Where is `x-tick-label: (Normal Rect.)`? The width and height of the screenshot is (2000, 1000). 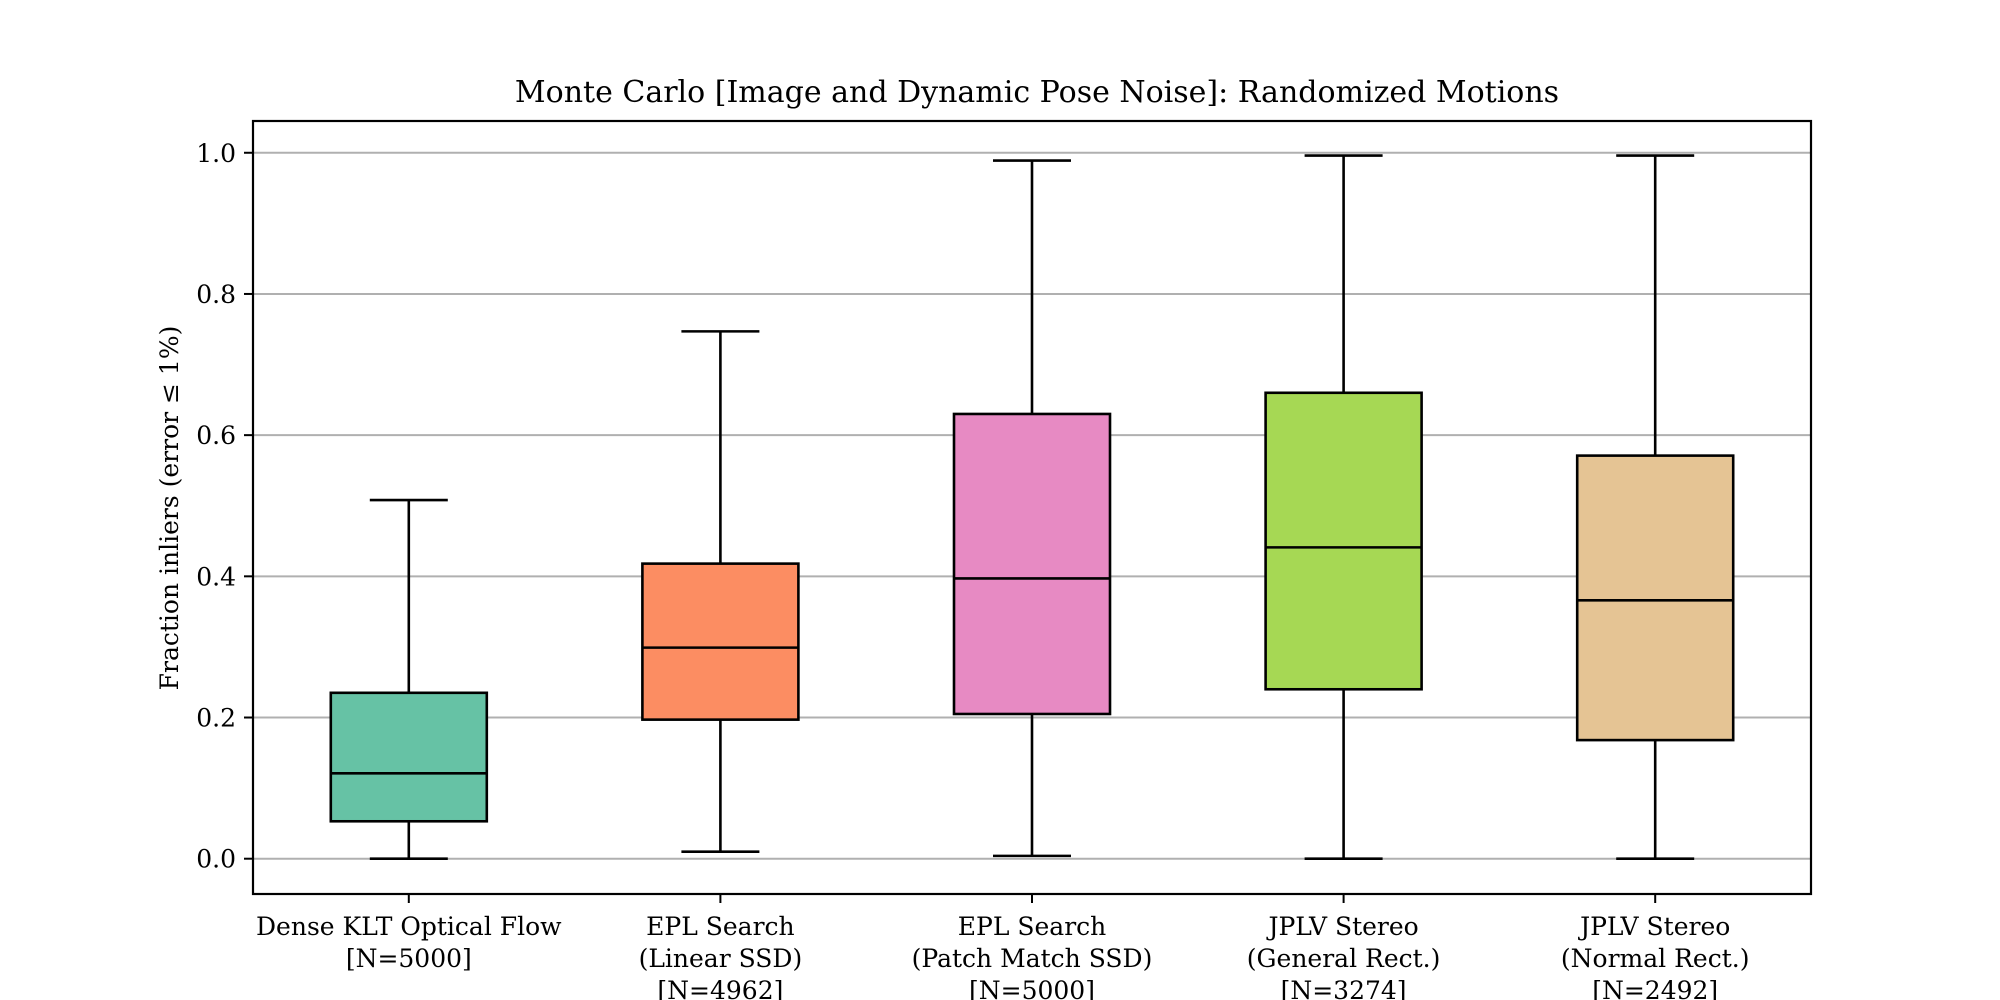 x-tick-label: (Normal Rect.) is located at coordinates (1655, 958).